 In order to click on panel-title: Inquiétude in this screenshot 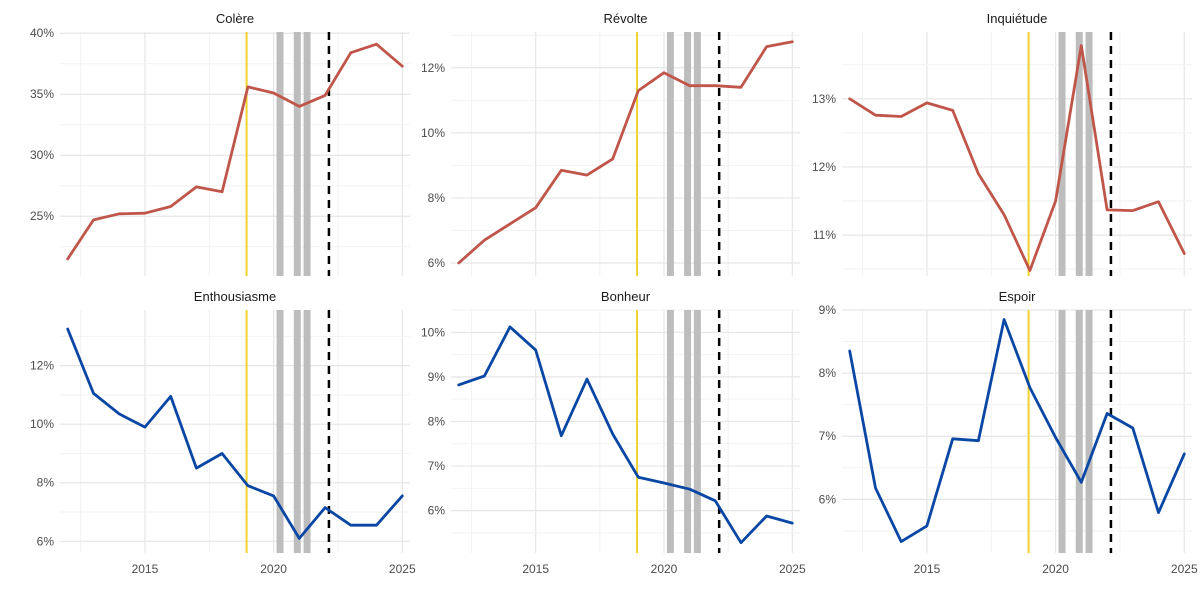, I will do `click(1017, 18)`.